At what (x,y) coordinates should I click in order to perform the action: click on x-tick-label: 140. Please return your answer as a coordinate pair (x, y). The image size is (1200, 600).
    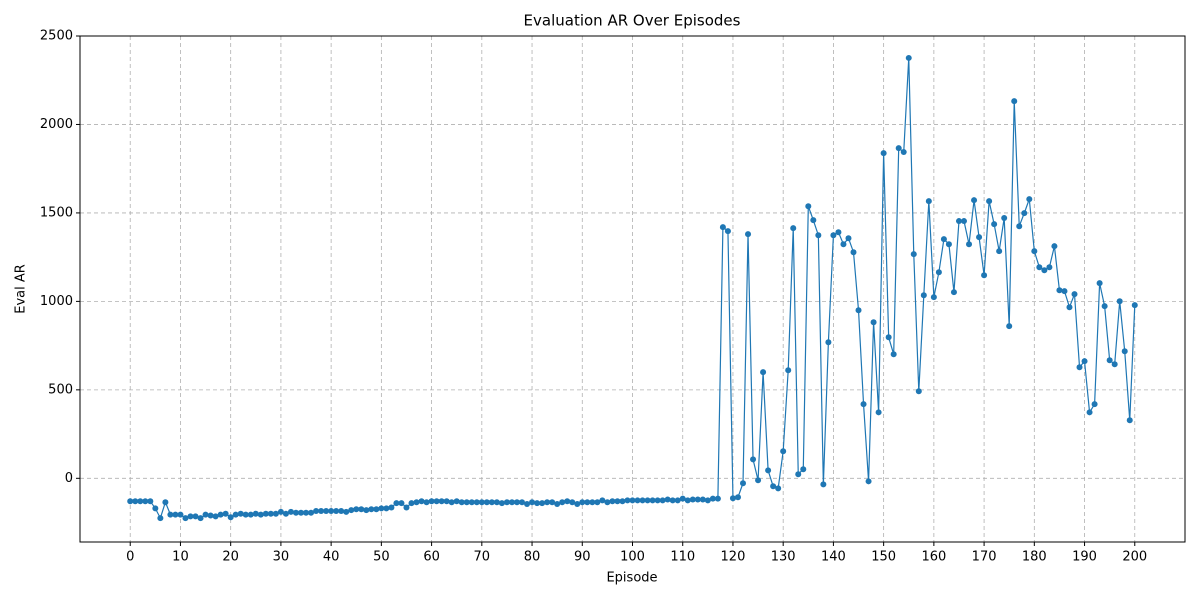
    Looking at the image, I should click on (833, 557).